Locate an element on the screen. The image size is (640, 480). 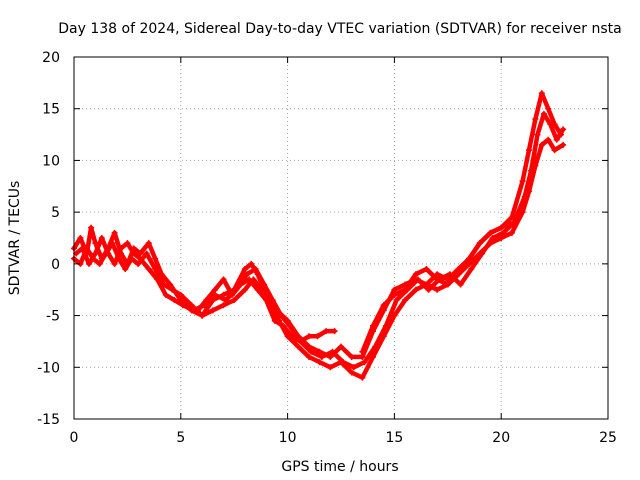
x-tick-label: 15 is located at coordinates (394, 438).